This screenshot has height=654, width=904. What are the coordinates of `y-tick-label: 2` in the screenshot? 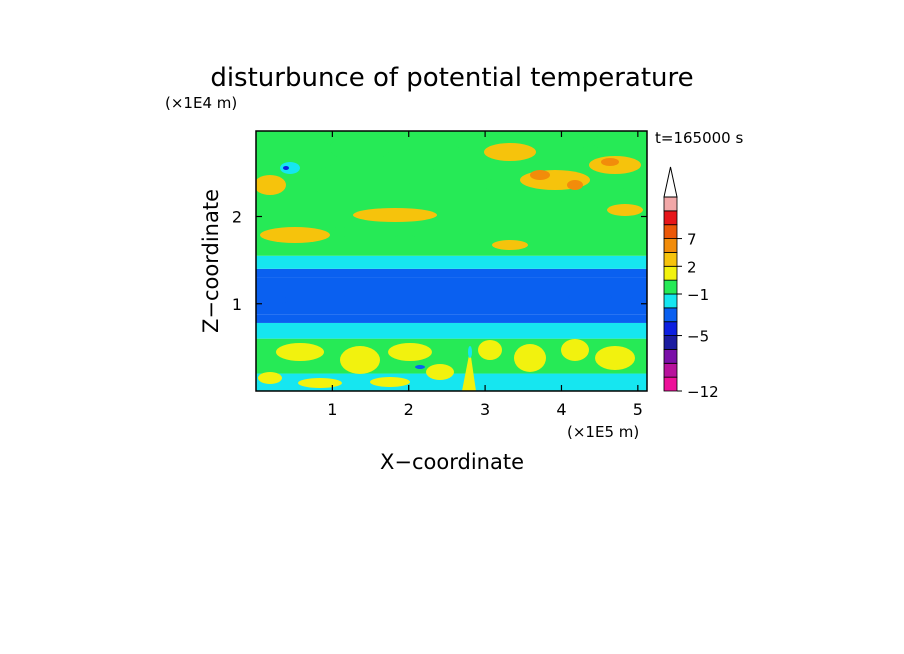 It's located at (237, 217).